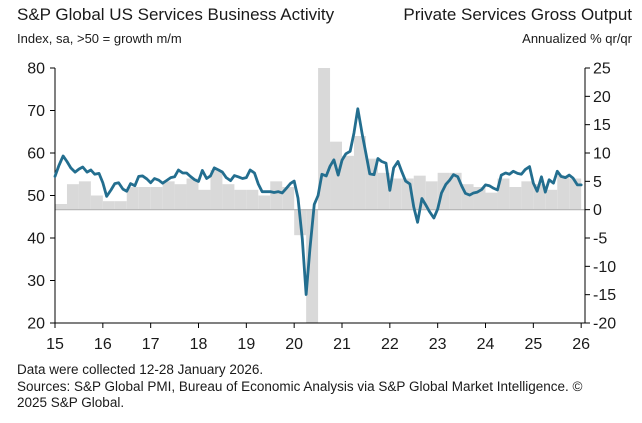  What do you see at coordinates (246, 344) in the screenshot?
I see `x-tick-label-19: 19` at bounding box center [246, 344].